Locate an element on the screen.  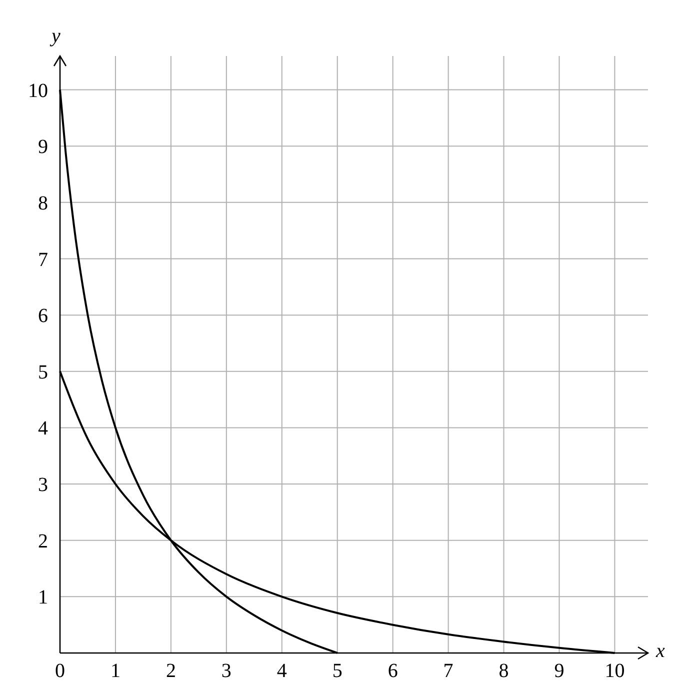
y-tick-label: 9 is located at coordinates (43, 147).